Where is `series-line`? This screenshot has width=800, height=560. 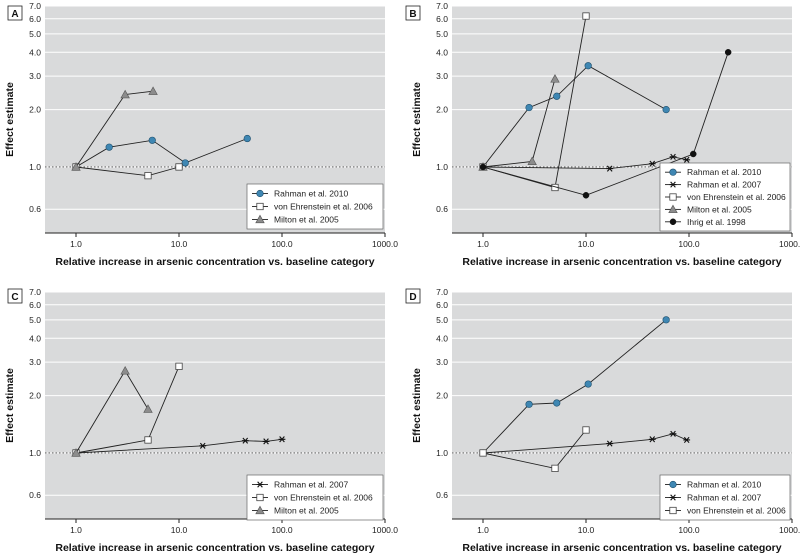 series-line is located at coordinates (605, 124).